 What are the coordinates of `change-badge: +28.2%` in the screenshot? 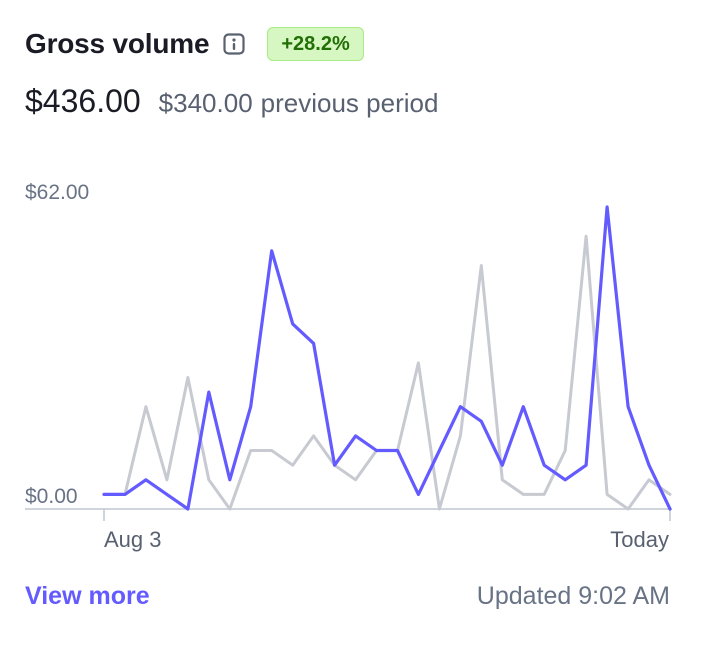 It's located at (315, 44).